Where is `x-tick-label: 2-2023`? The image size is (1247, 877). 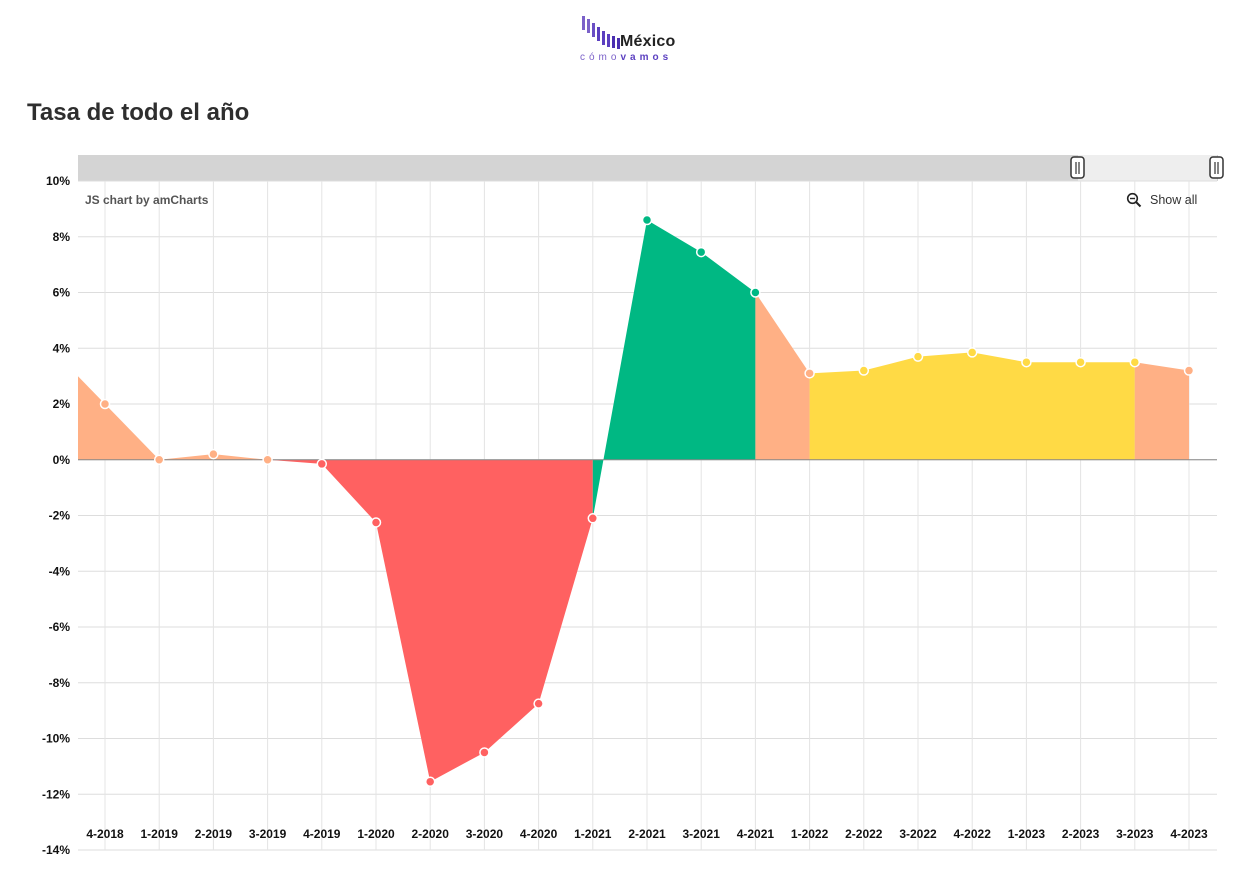
x-tick-label: 2-2023 is located at coordinates (1081, 834).